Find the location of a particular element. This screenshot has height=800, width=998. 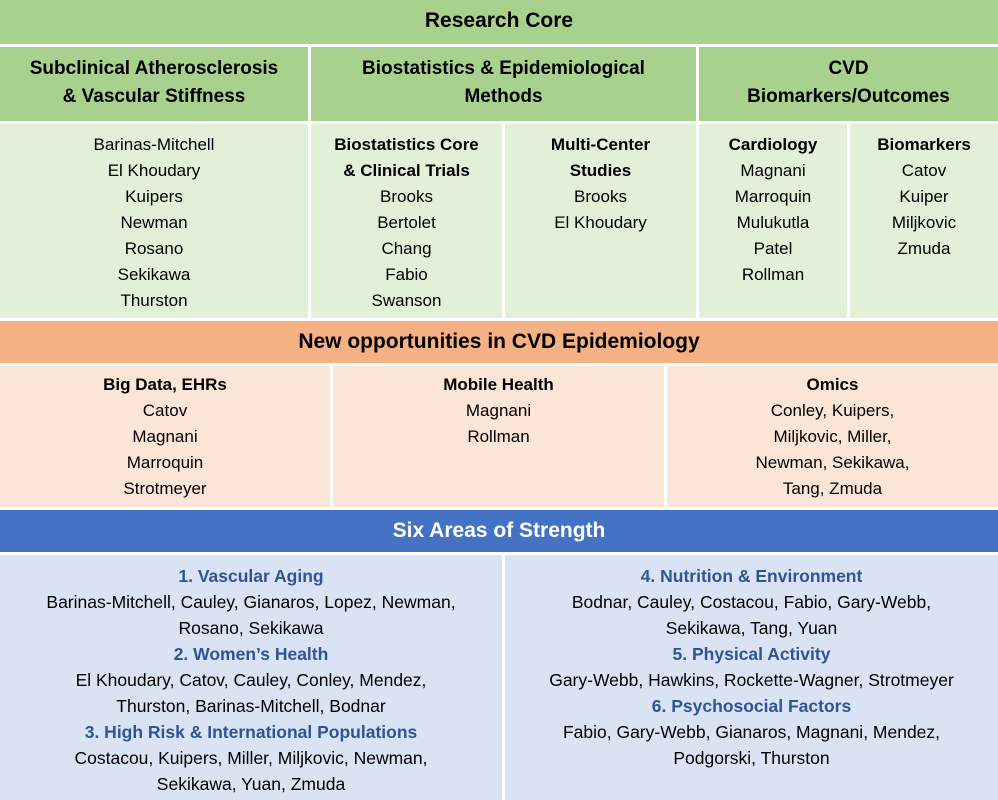

member-name: Sekikawa is located at coordinates (154, 274).